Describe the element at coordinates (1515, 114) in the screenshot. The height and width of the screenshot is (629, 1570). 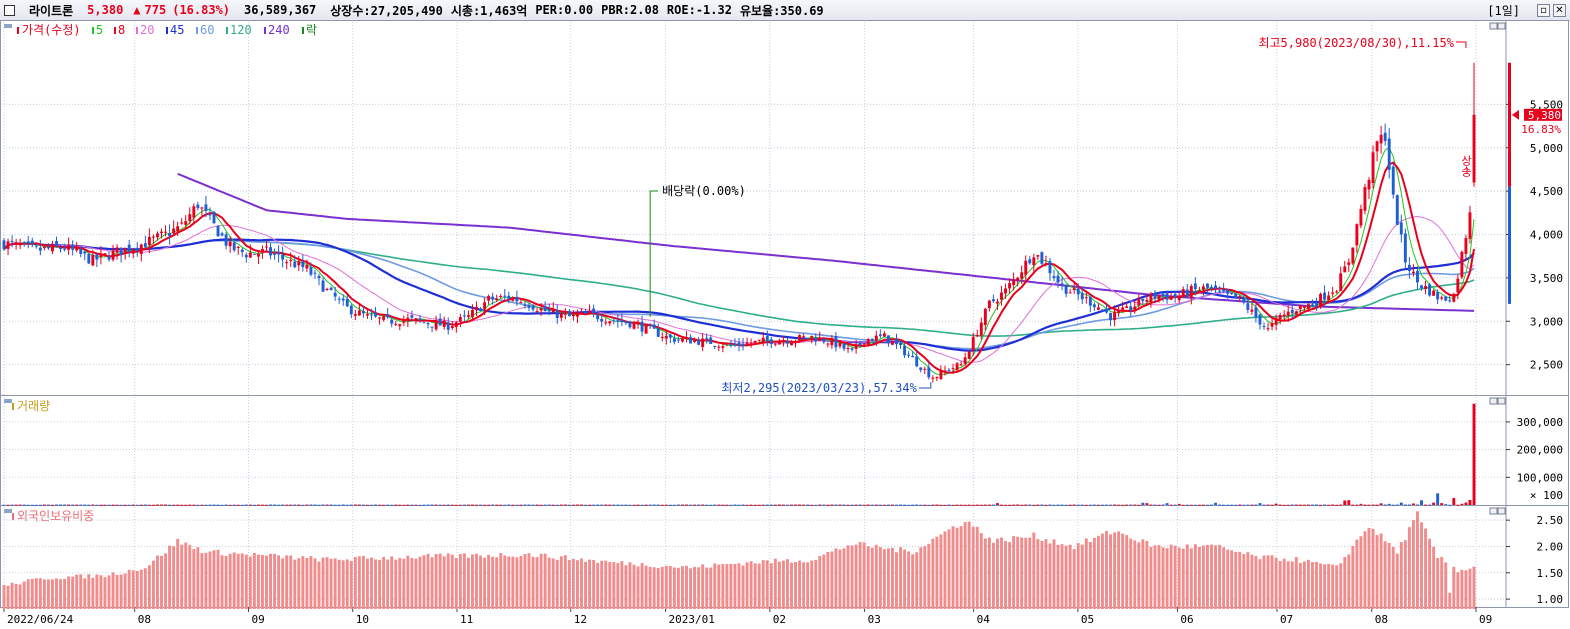
I see `price-pointer-icon` at that location.